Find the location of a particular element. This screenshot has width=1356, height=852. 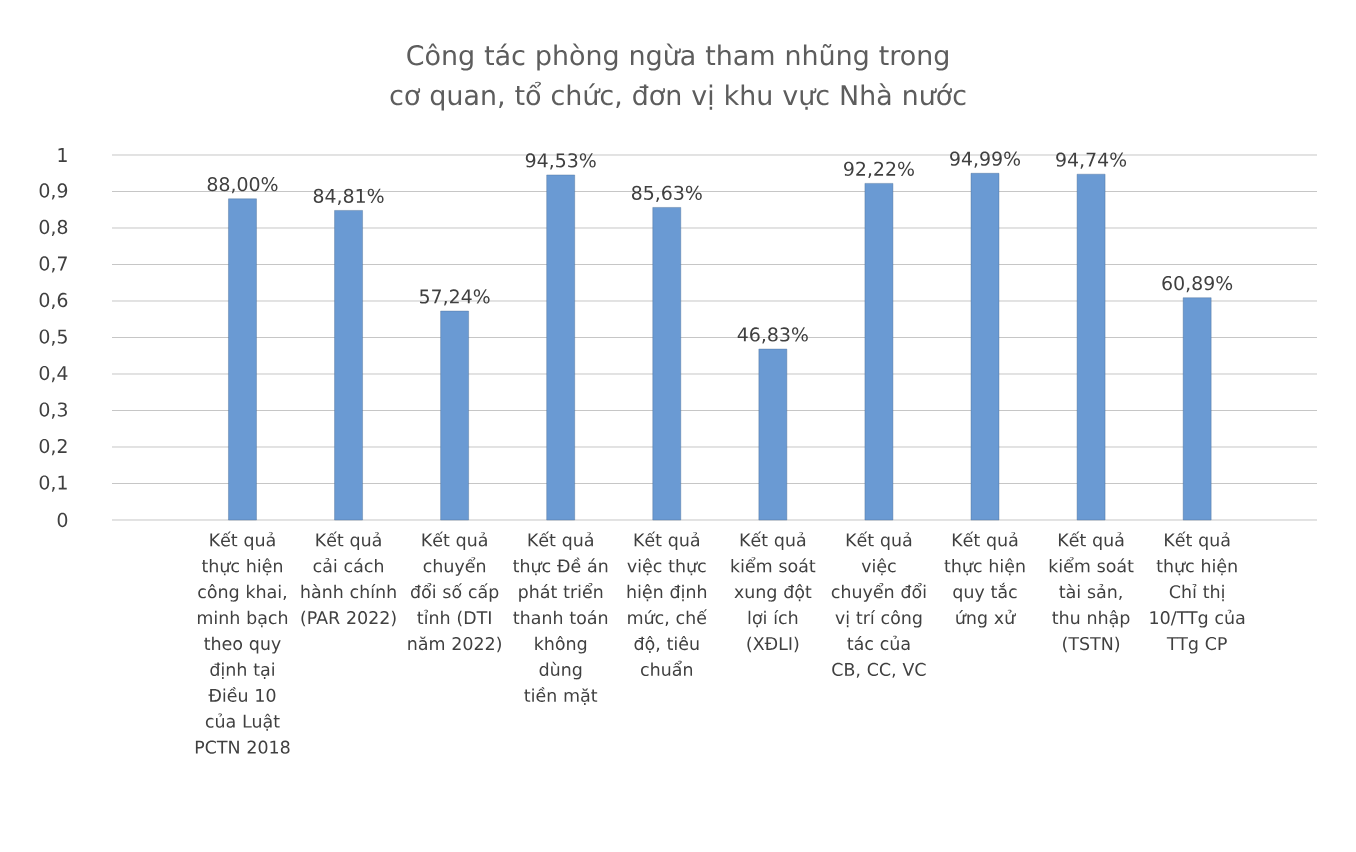

x-tick-label: Kết quả việc thực hiện định mức, chế độ, tiêu chuẩn is located at coordinates (667, 604).